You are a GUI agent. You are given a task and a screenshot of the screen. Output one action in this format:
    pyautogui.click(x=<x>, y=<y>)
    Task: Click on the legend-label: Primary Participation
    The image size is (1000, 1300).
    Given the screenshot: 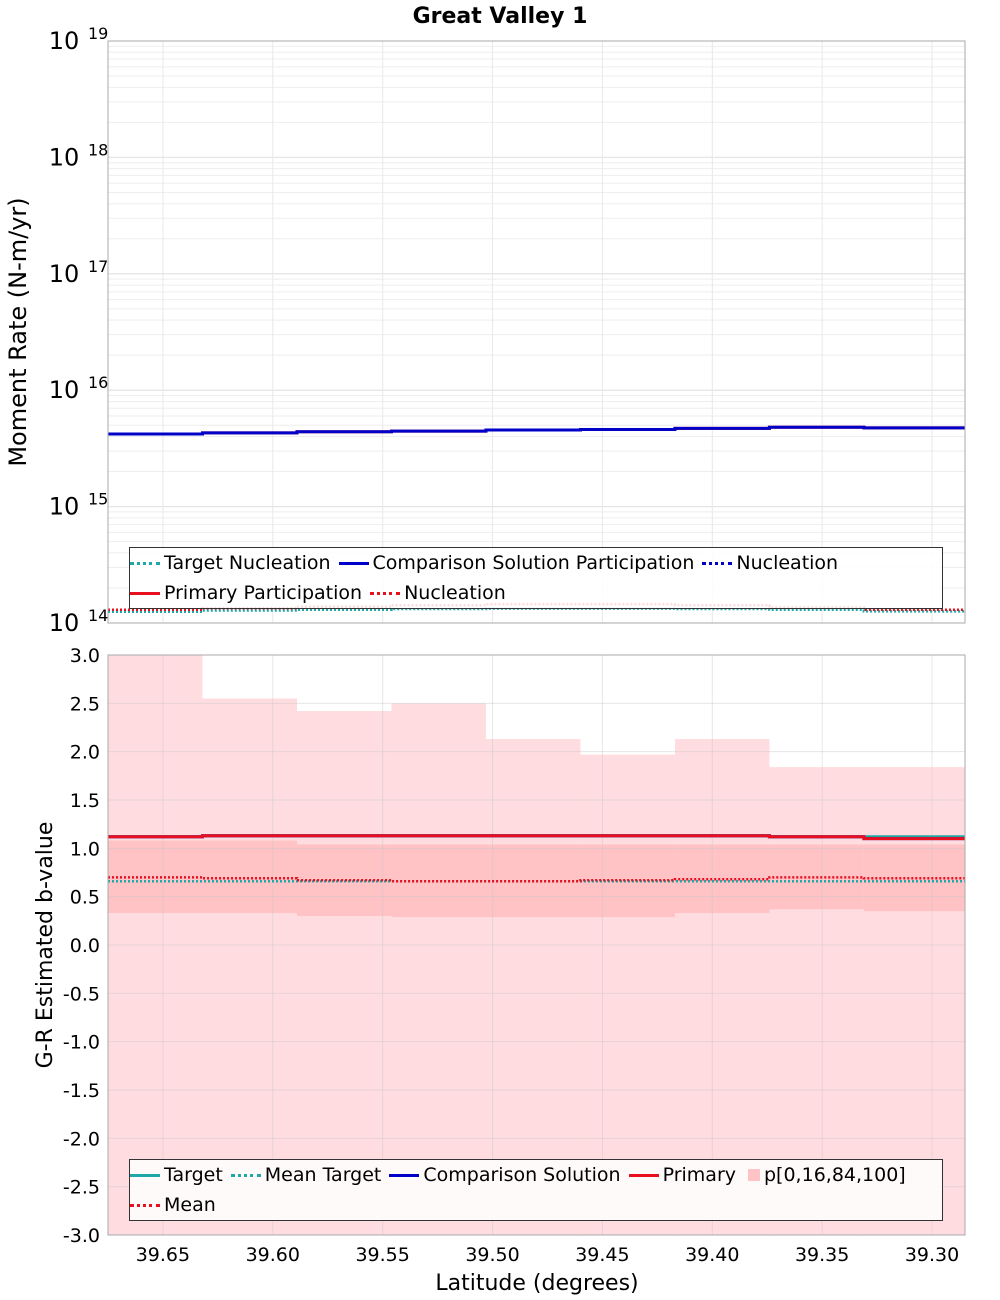 What is the action you would take?
    pyautogui.click(x=263, y=593)
    